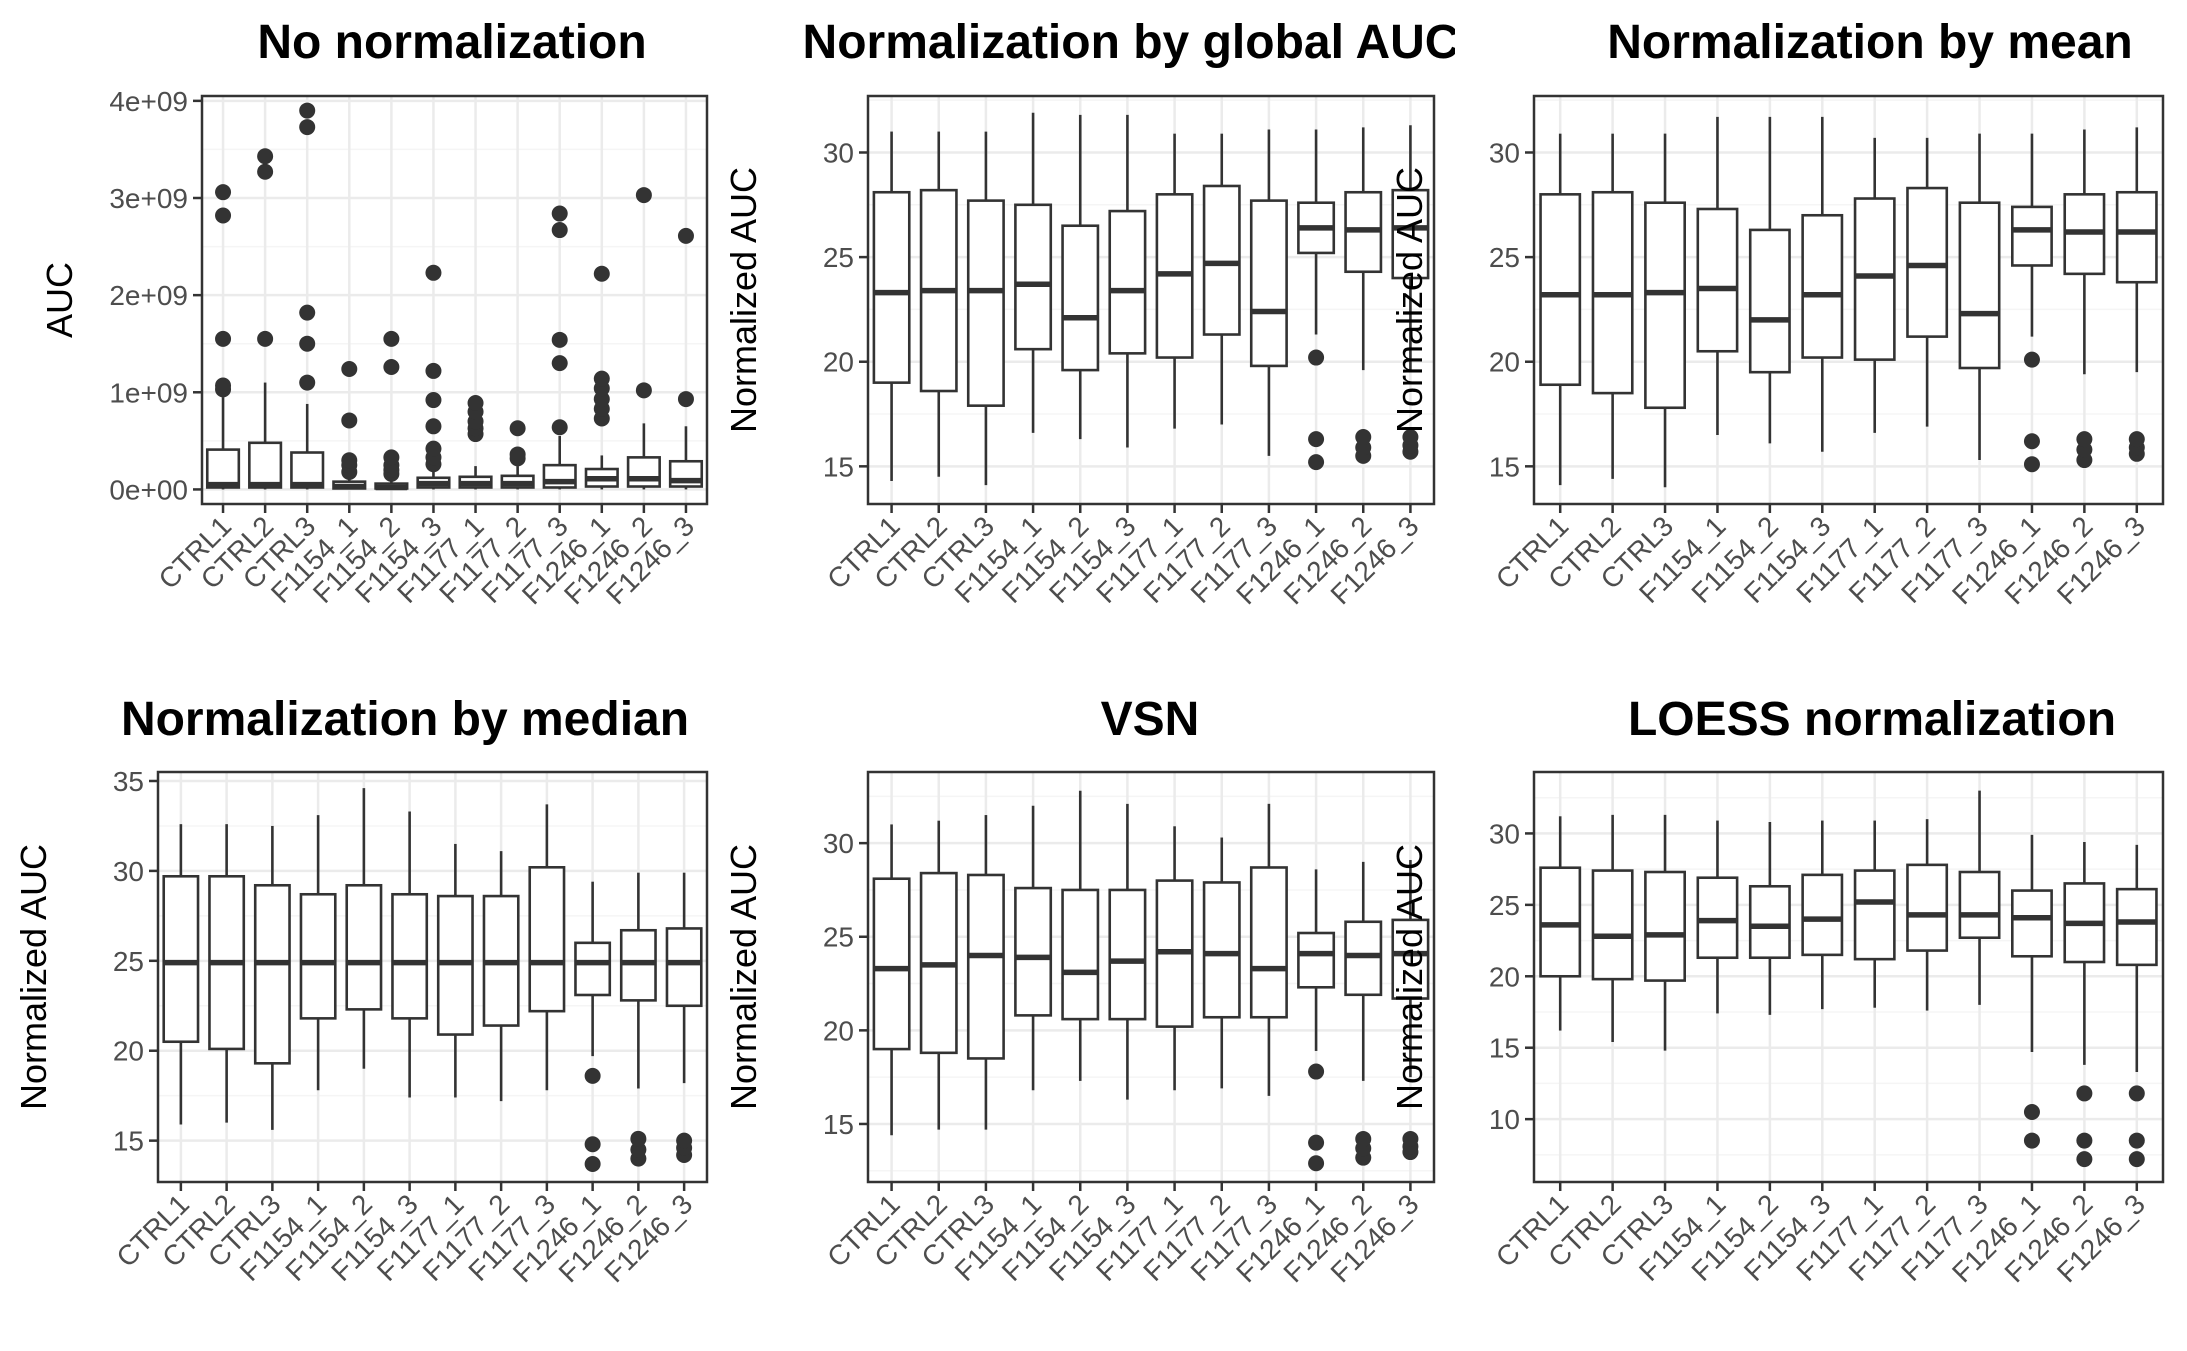  What do you see at coordinates (128, 781) in the screenshot?
I see `y-tick-label: 35` at bounding box center [128, 781].